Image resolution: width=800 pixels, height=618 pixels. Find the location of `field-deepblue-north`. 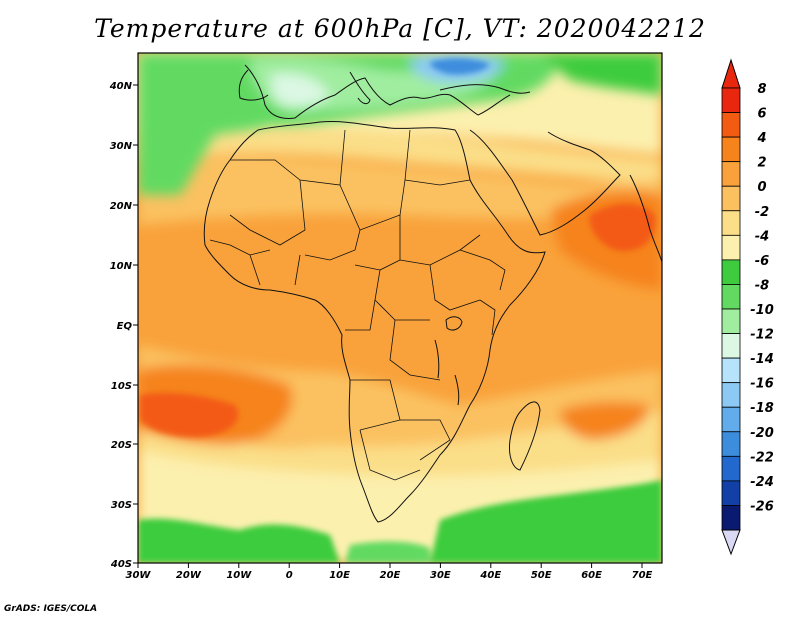

field-deepblue-north is located at coordinates (460, 66).